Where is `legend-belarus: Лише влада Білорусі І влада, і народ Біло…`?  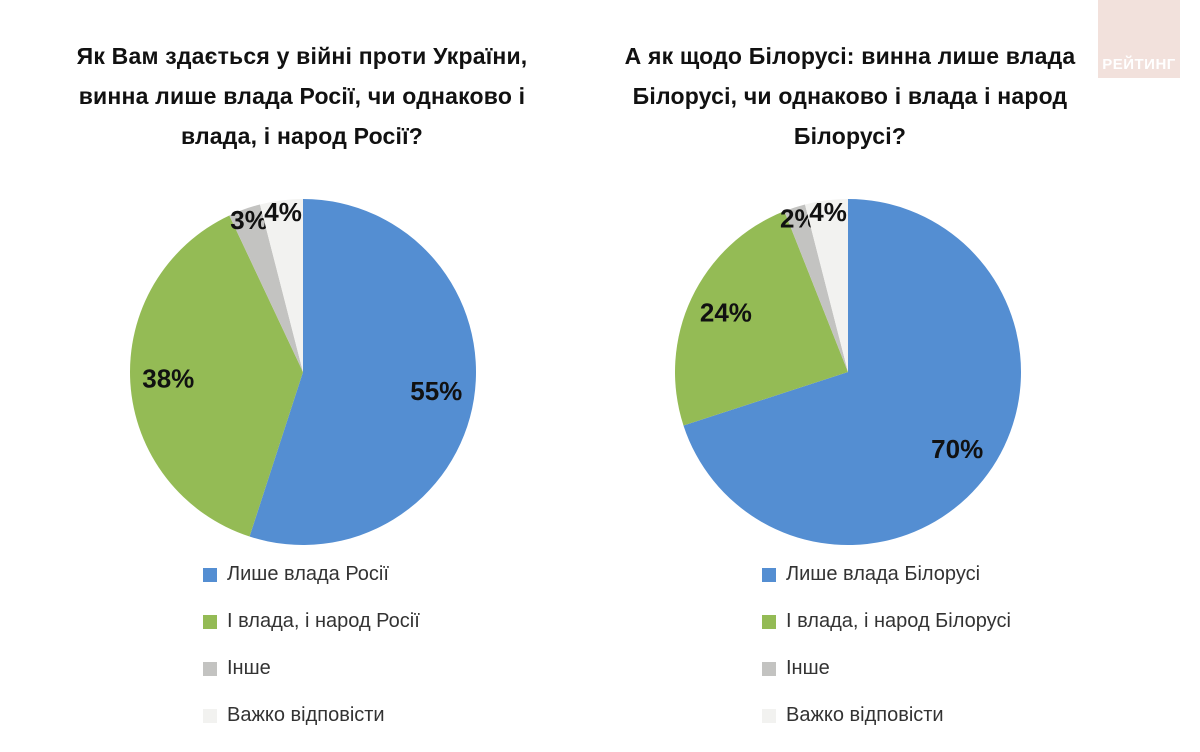
legend-belarus: Лише влада Білорусі І влада, і народ Біло… is located at coordinates (886, 655).